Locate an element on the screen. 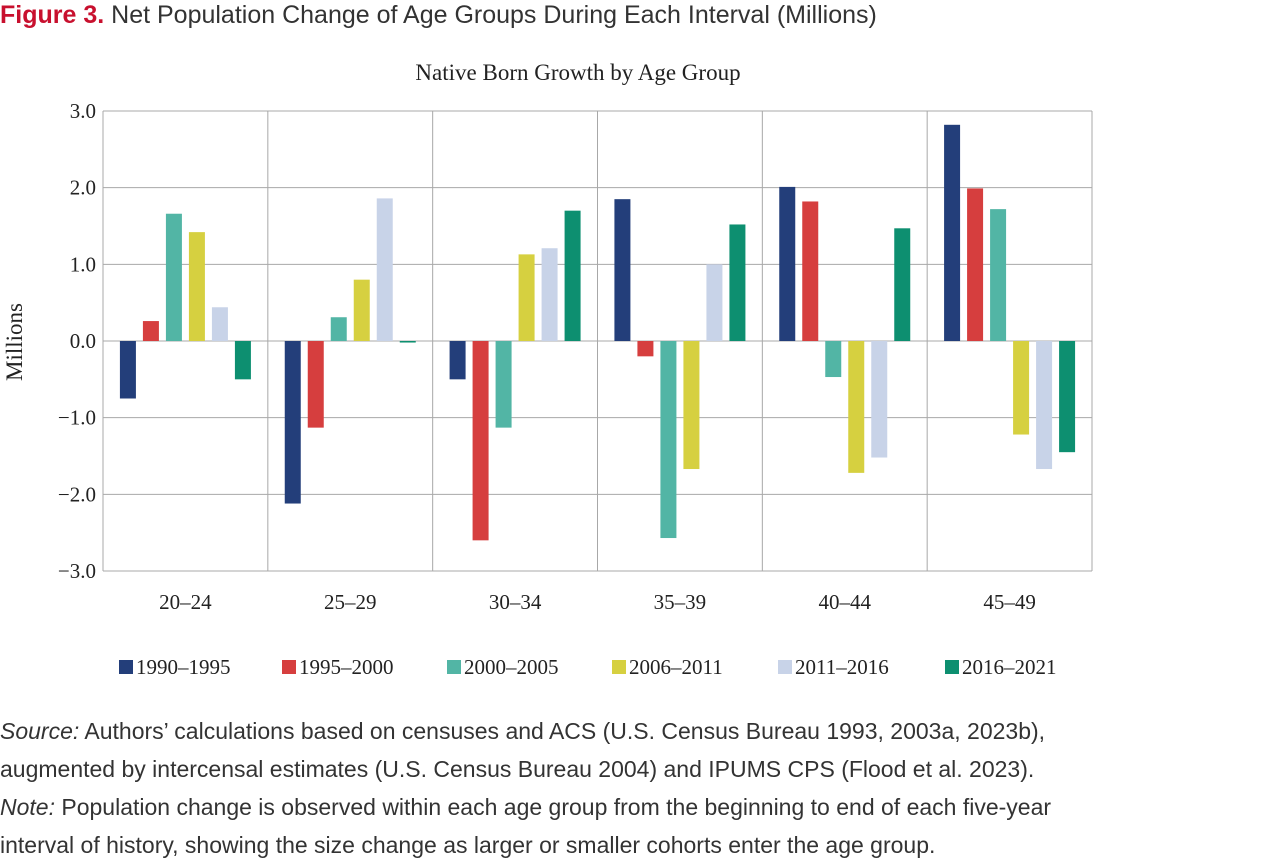 This screenshot has height=867, width=1280. x-tick-label: 25–29 is located at coordinates (350, 602).